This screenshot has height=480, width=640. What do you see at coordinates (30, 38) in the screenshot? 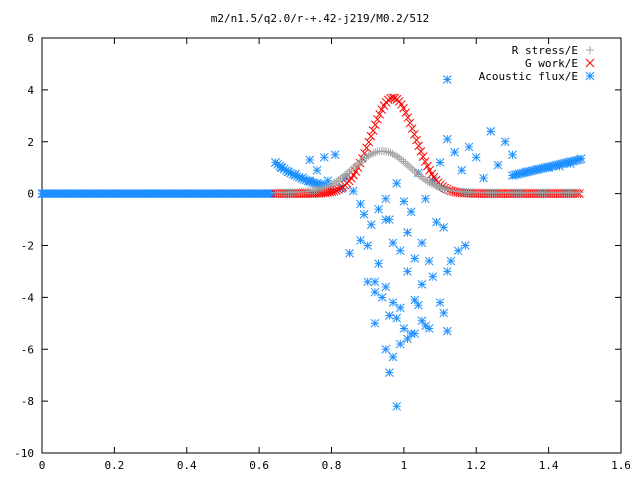
I see `y-tick-label: 6` at bounding box center [30, 38].